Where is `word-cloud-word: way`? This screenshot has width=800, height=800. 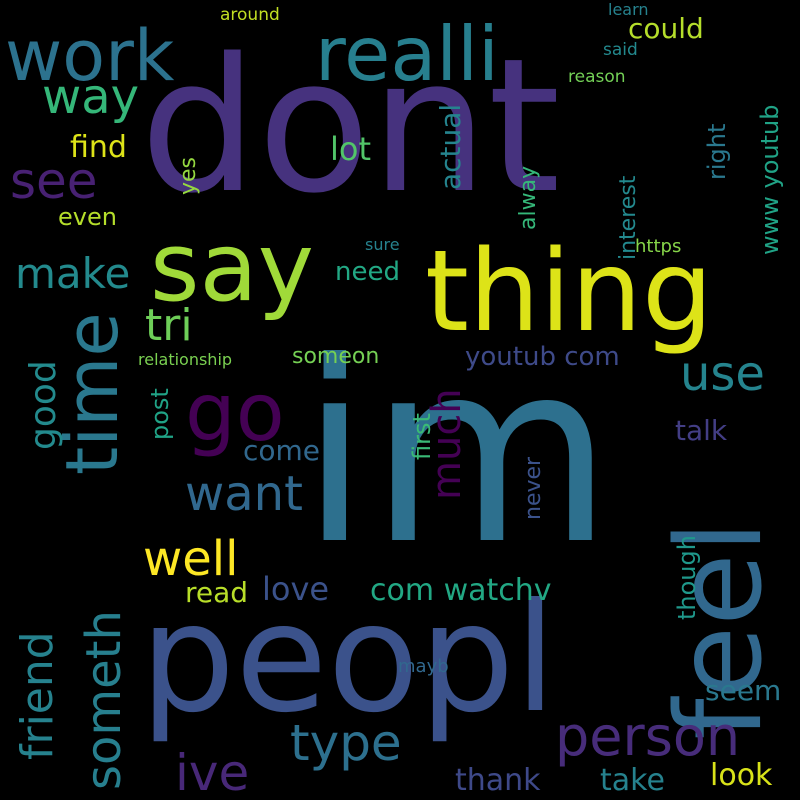
word-cloud-word: way is located at coordinates (90, 97).